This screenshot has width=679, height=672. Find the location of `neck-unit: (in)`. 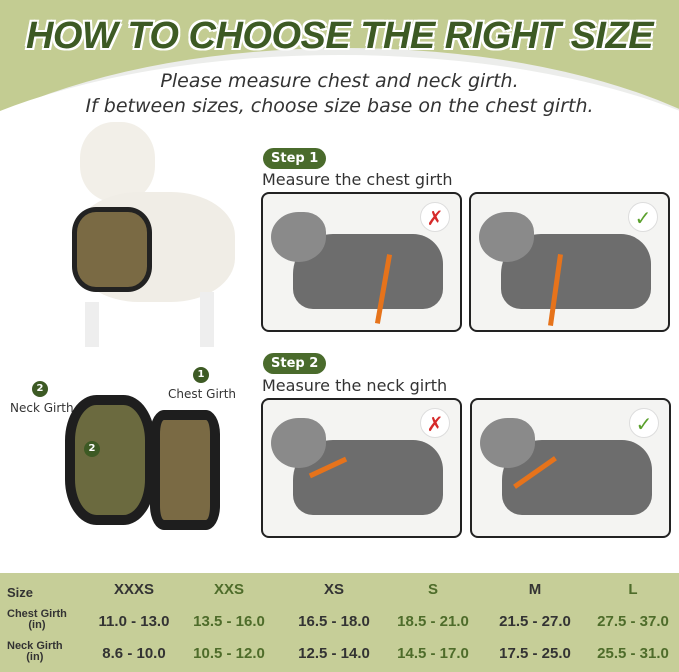

neck-unit: (in) is located at coordinates (35, 657).